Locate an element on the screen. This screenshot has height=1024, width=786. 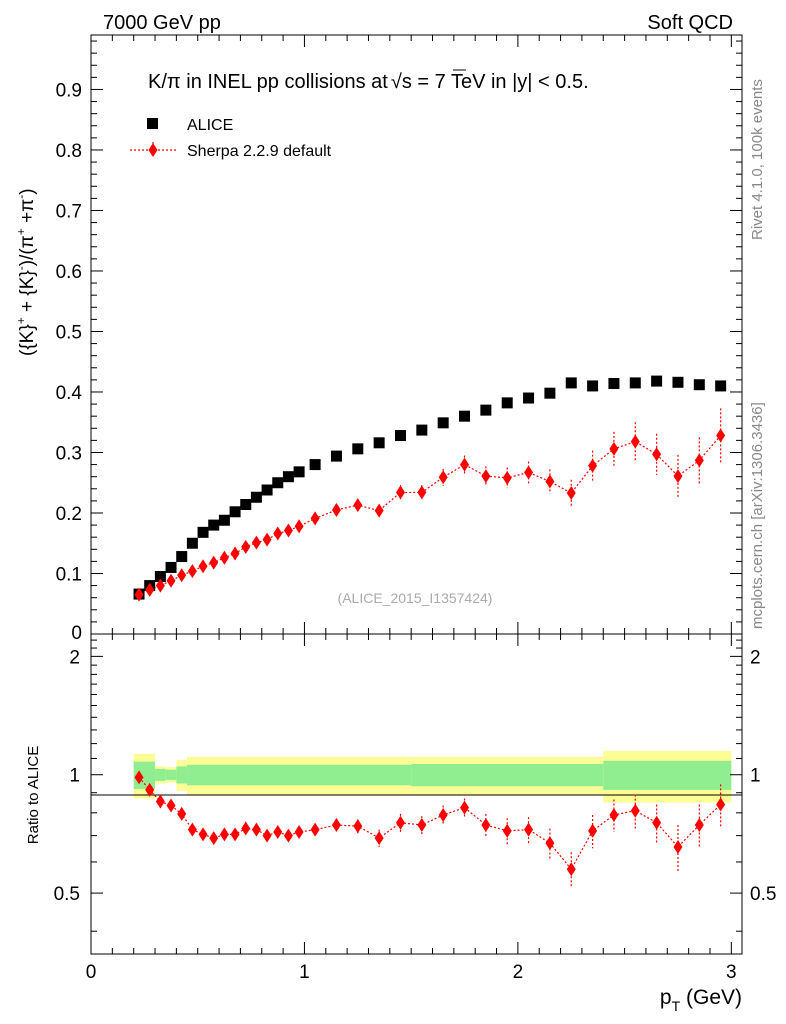
y-tick-label: 0.6 is located at coordinates (69, 272).